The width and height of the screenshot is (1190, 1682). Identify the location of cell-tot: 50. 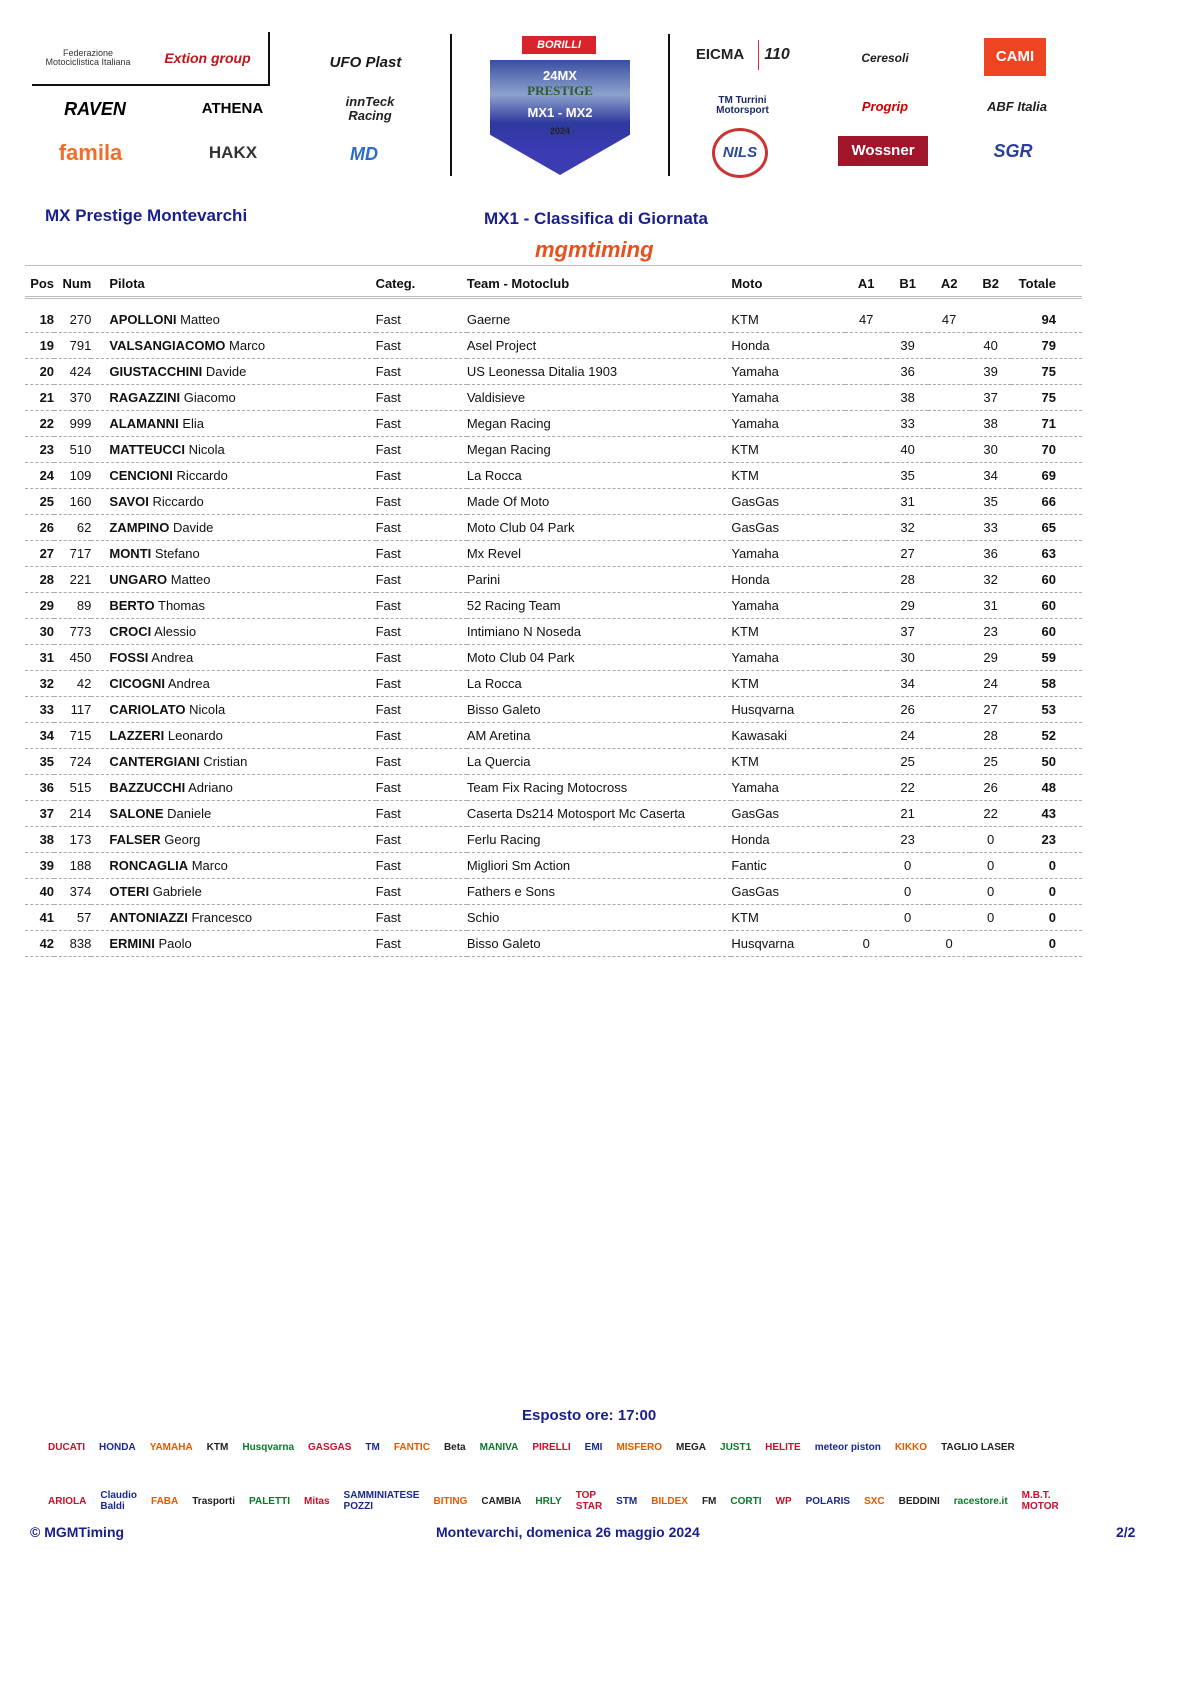
(1046, 761).